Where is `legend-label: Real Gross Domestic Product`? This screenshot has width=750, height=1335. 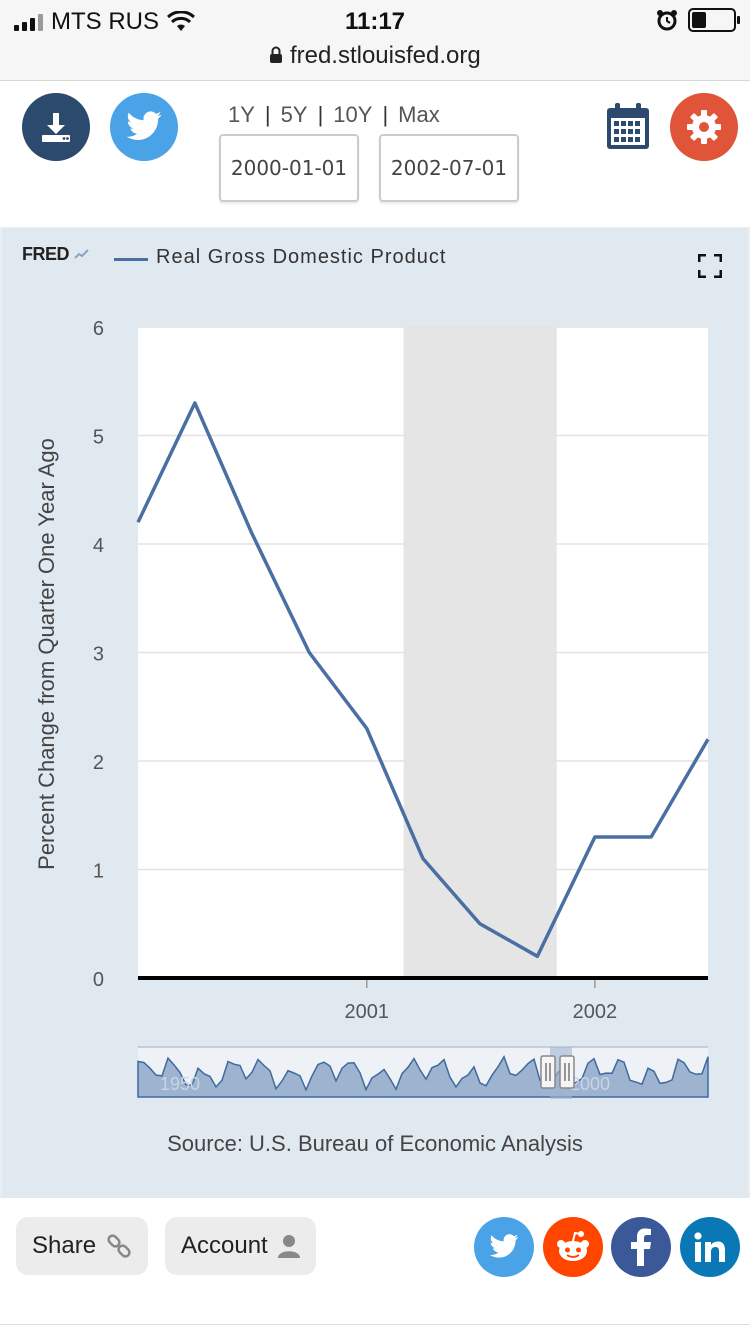 legend-label: Real Gross Domestic Product is located at coordinates (301, 257).